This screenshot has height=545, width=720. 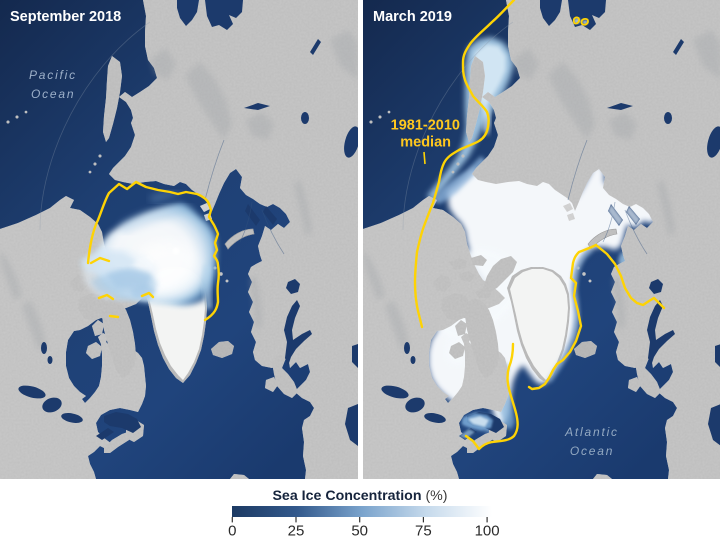 I want to click on svg-text: 50, so click(x=359, y=531).